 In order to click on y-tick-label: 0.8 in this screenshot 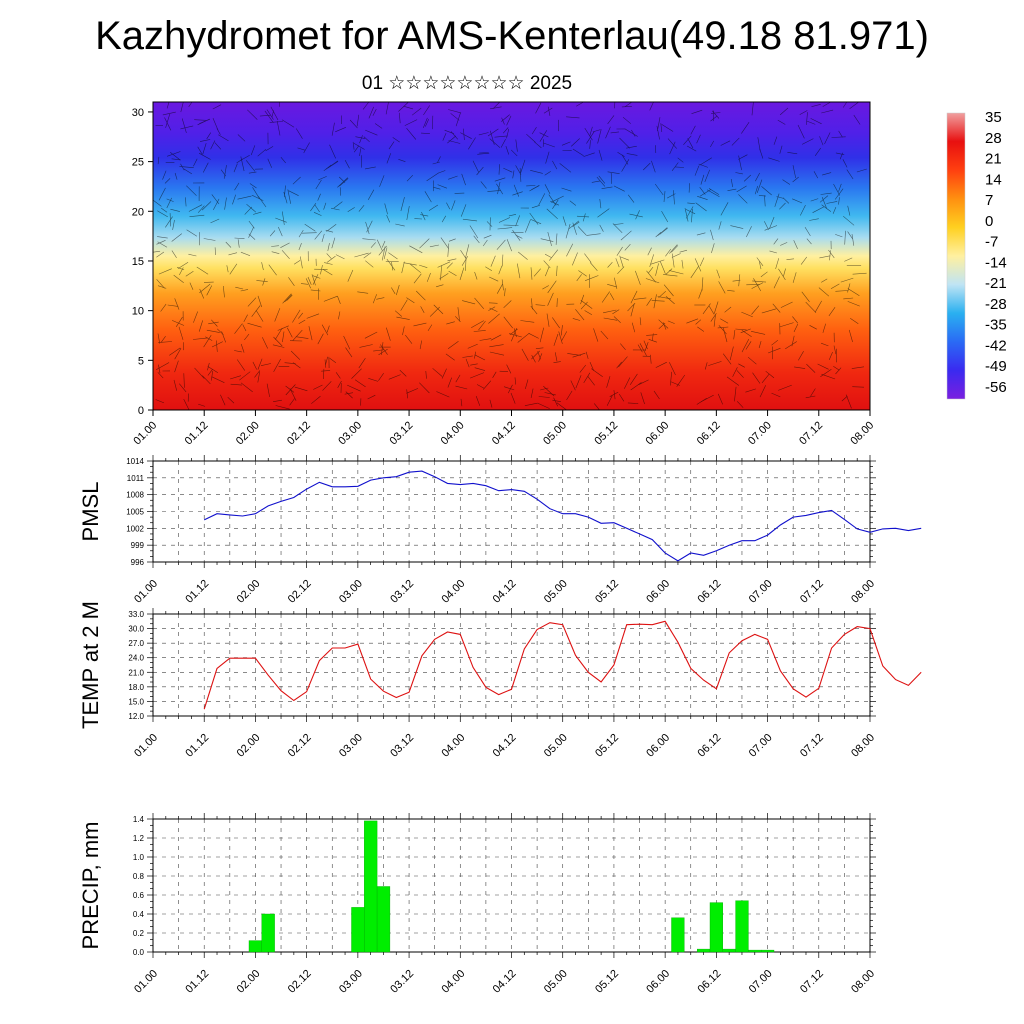, I will do `click(139, 876)`.